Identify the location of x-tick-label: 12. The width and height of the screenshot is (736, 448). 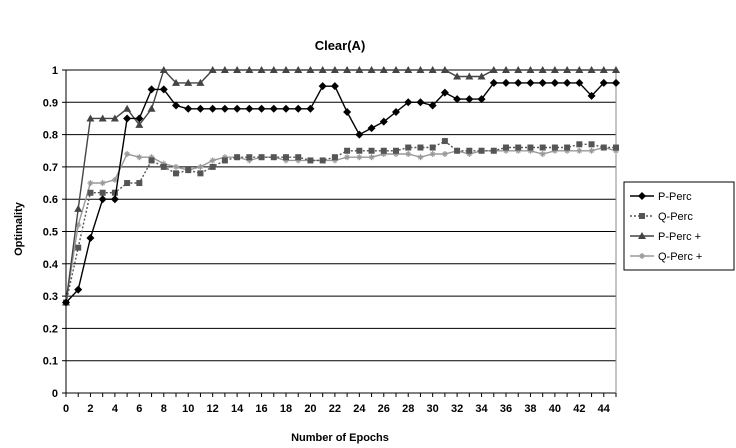
(213, 409).